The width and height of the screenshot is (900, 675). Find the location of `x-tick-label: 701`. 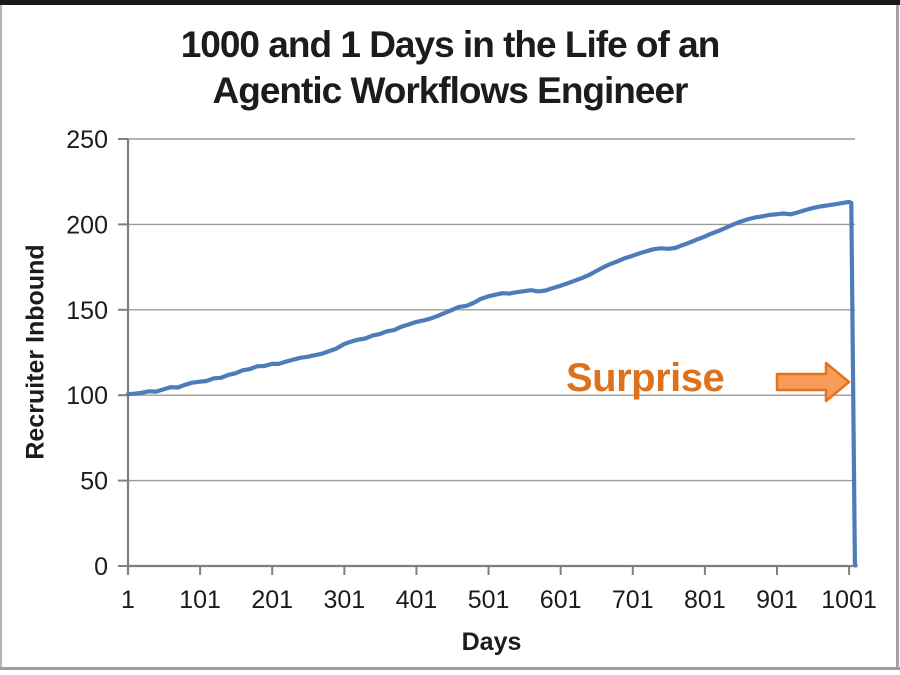

x-tick-label: 701 is located at coordinates (633, 600).